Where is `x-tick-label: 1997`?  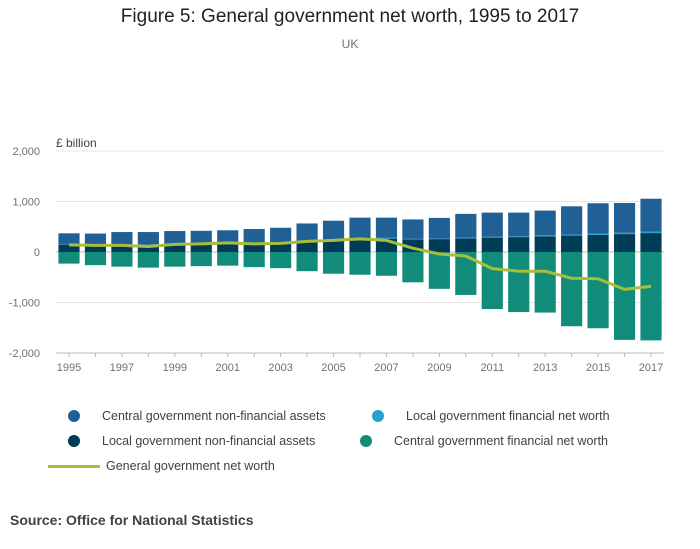 x-tick-label: 1997 is located at coordinates (122, 368).